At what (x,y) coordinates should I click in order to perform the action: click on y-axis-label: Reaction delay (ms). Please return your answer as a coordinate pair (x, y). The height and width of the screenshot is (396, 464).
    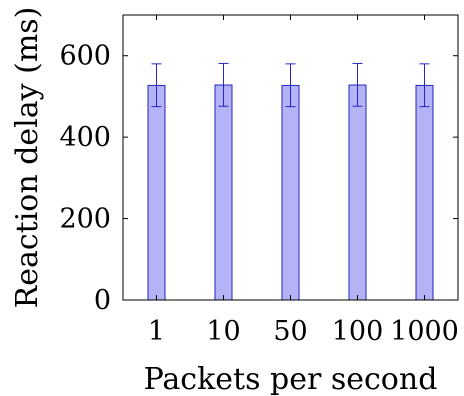
    Looking at the image, I should click on (27, 158).